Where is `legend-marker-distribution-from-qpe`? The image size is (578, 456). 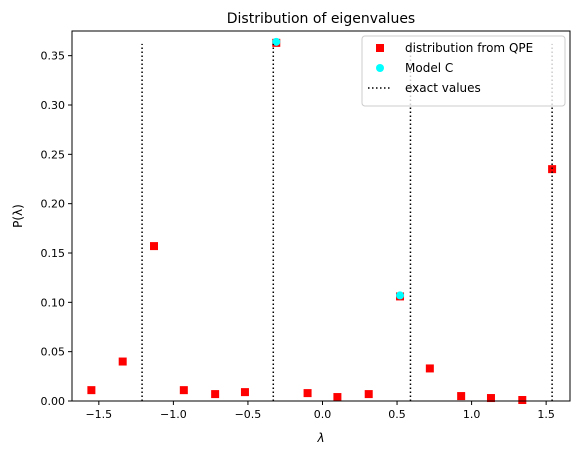
legend-marker-distribution-from-qpe is located at coordinates (380, 48).